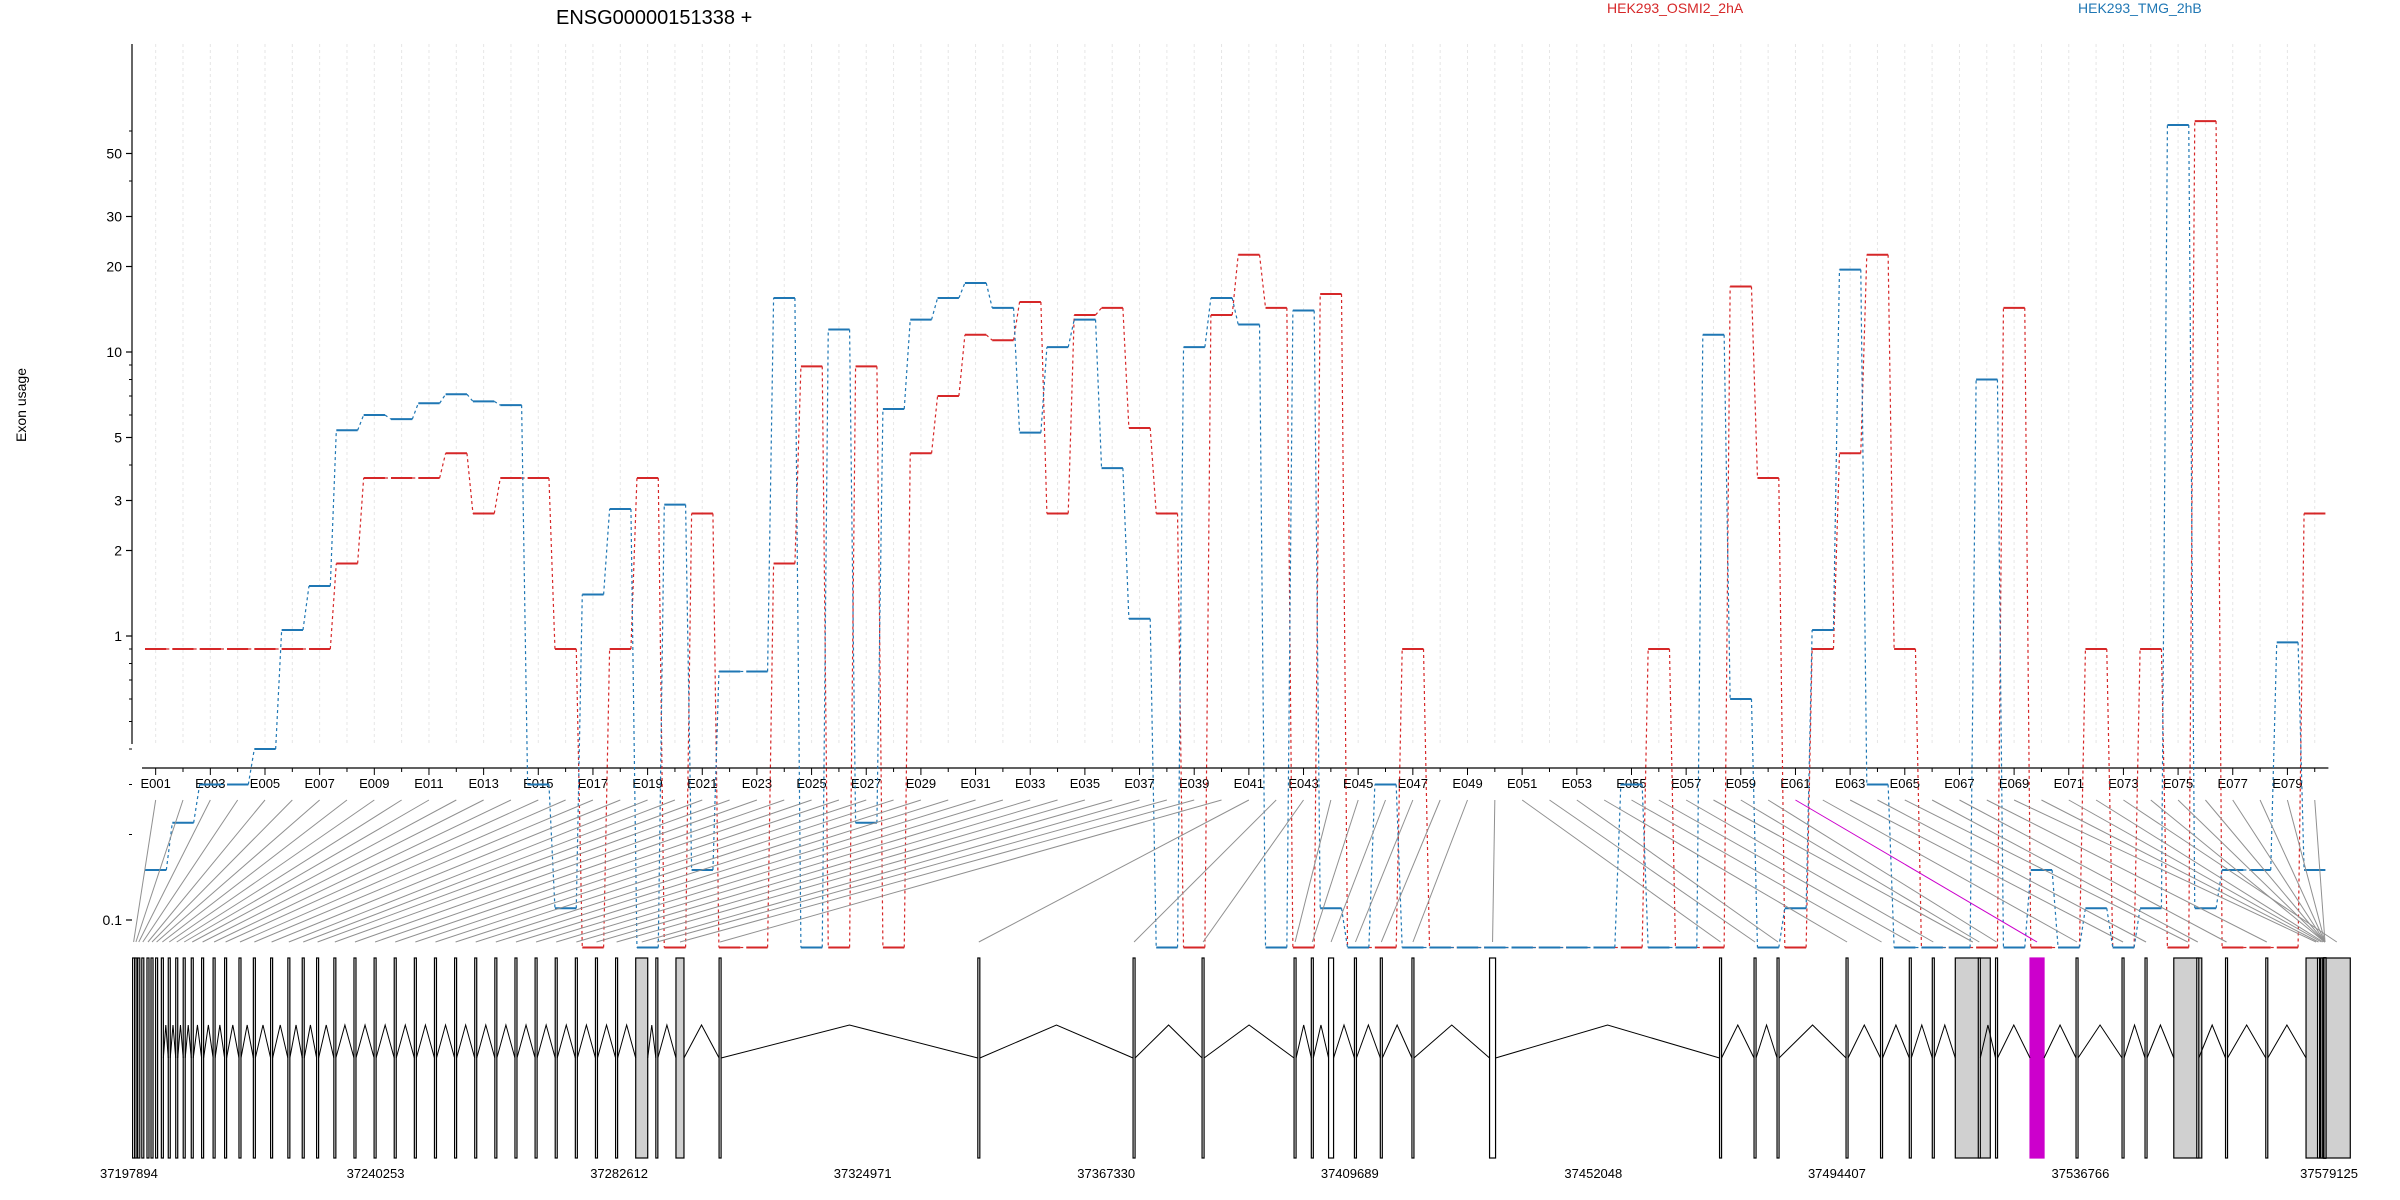  Describe the element at coordinates (483, 783) in the screenshot. I see `x-tick-label: E013` at that location.